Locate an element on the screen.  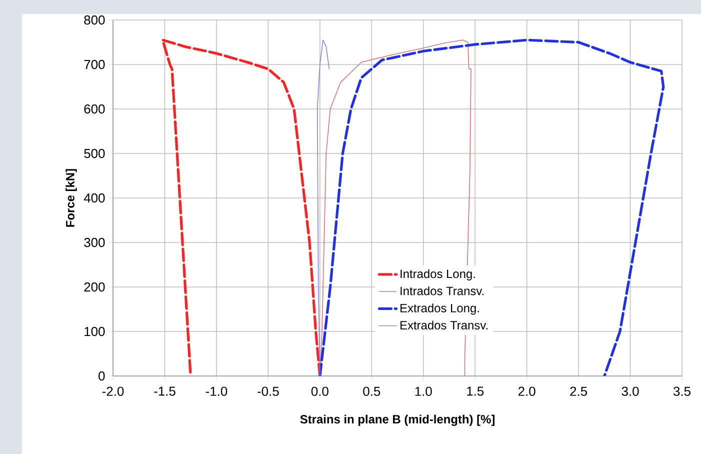
y-tick-label: 500 is located at coordinates (94, 153).